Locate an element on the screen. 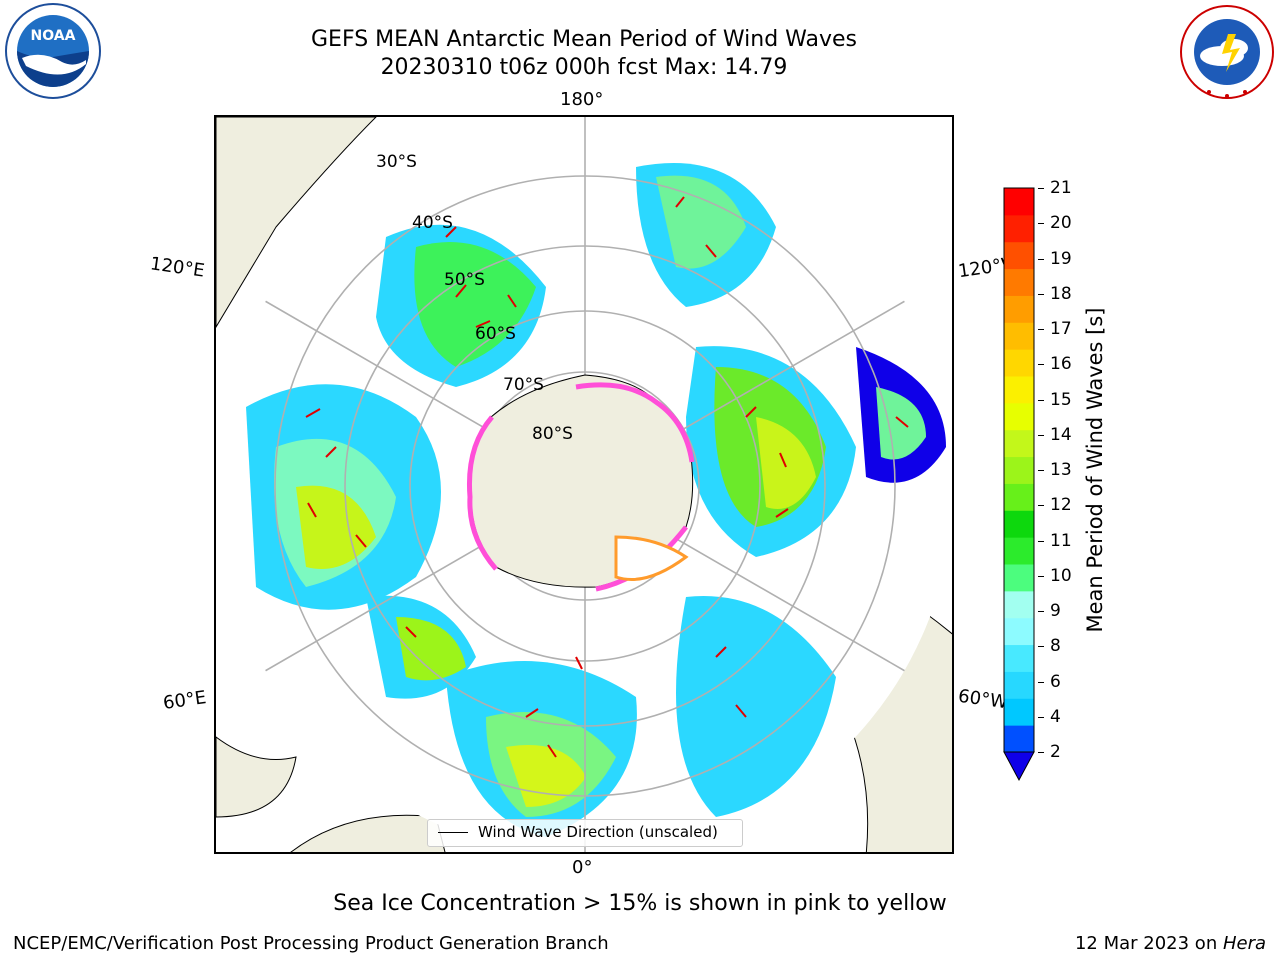 The width and height of the screenshot is (1280, 960). colorbar-tick-label: 17 is located at coordinates (1061, 329).